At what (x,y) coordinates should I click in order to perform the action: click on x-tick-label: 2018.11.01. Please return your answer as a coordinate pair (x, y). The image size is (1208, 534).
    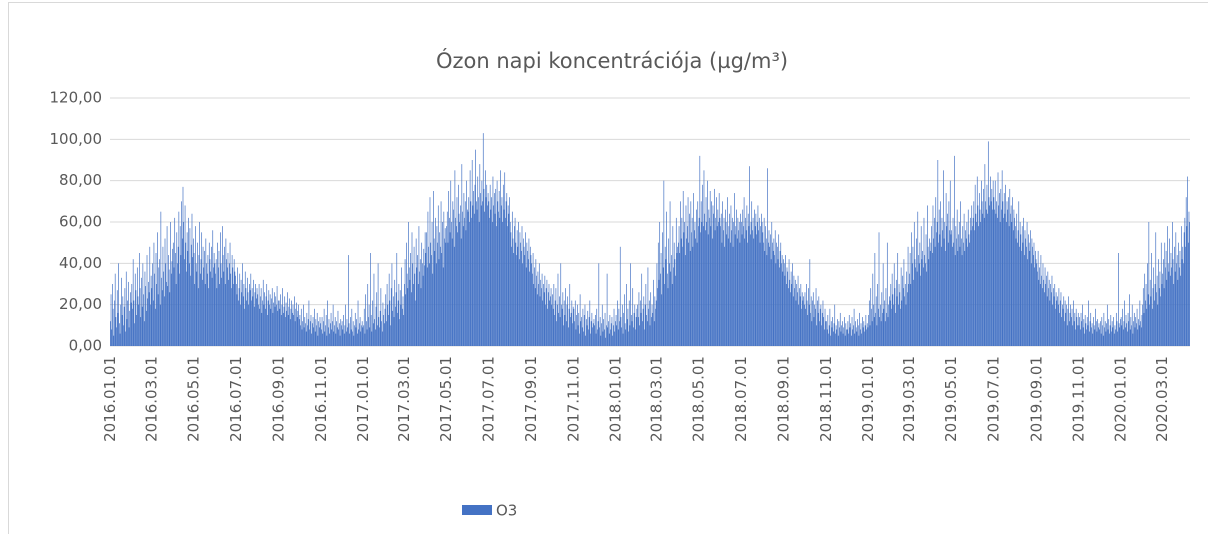
    Looking at the image, I should click on (826, 399).